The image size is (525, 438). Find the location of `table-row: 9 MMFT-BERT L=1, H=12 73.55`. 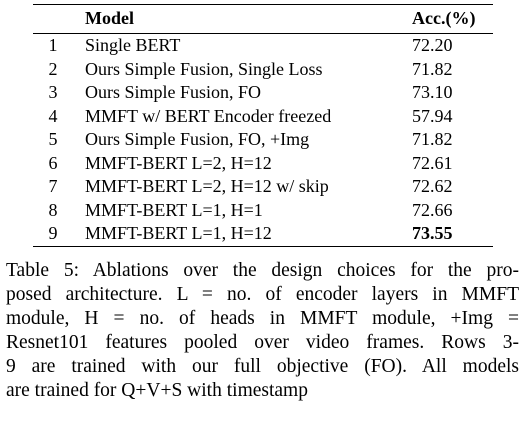

table-row: 9 MMFT-BERT L=1, H=12 73.55 is located at coordinates (263, 234).